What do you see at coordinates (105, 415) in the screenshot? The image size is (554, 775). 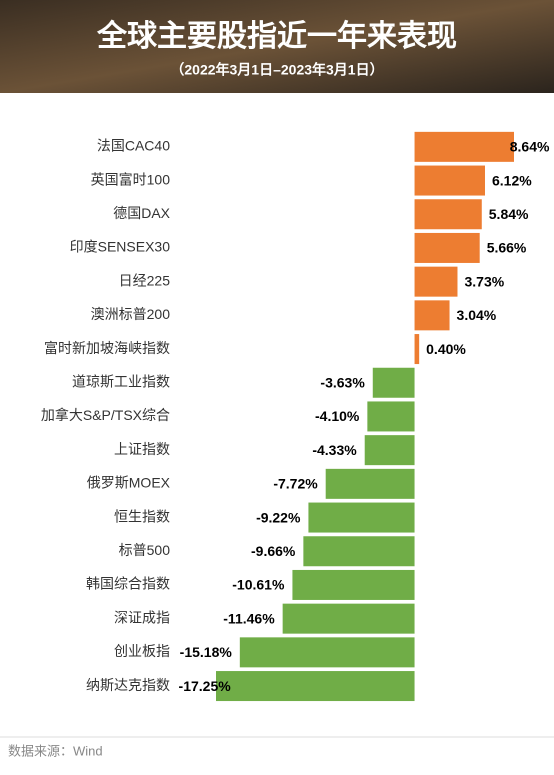 I see `category-label: 加拿大S&P/TSX综合` at bounding box center [105, 415].